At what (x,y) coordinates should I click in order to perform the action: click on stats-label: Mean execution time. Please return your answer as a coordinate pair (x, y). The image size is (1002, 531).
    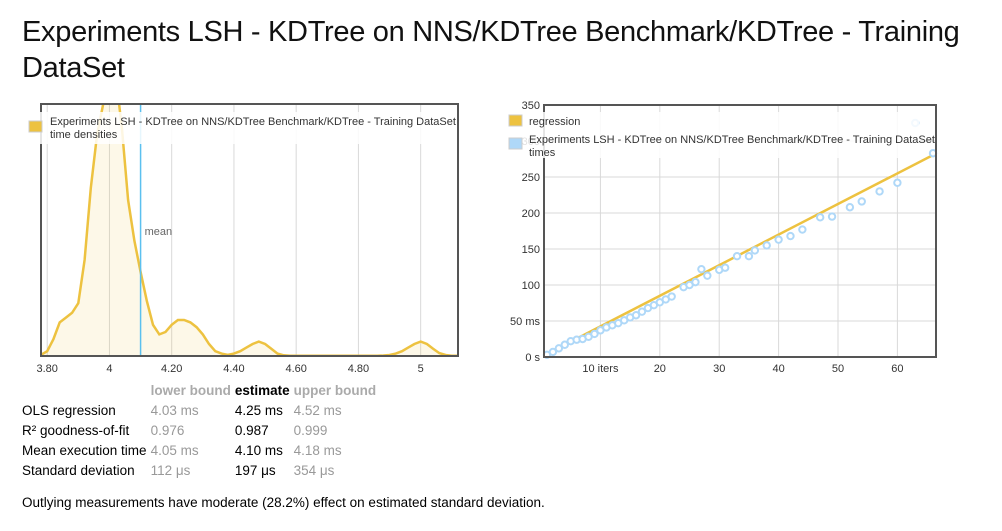
    Looking at the image, I should click on (84, 450).